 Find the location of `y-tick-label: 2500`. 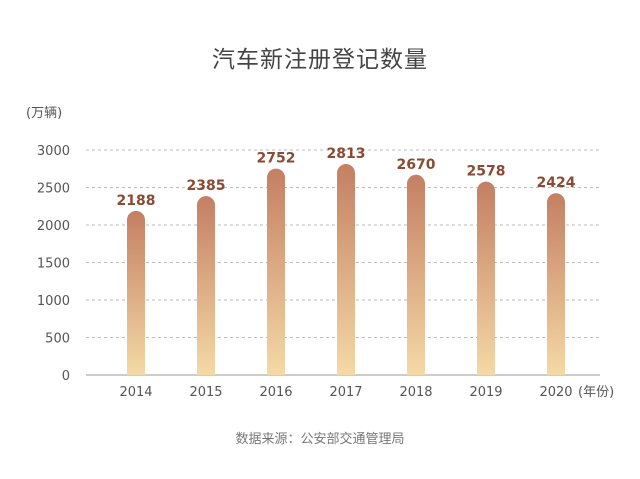

y-tick-label: 2500 is located at coordinates (53, 189).